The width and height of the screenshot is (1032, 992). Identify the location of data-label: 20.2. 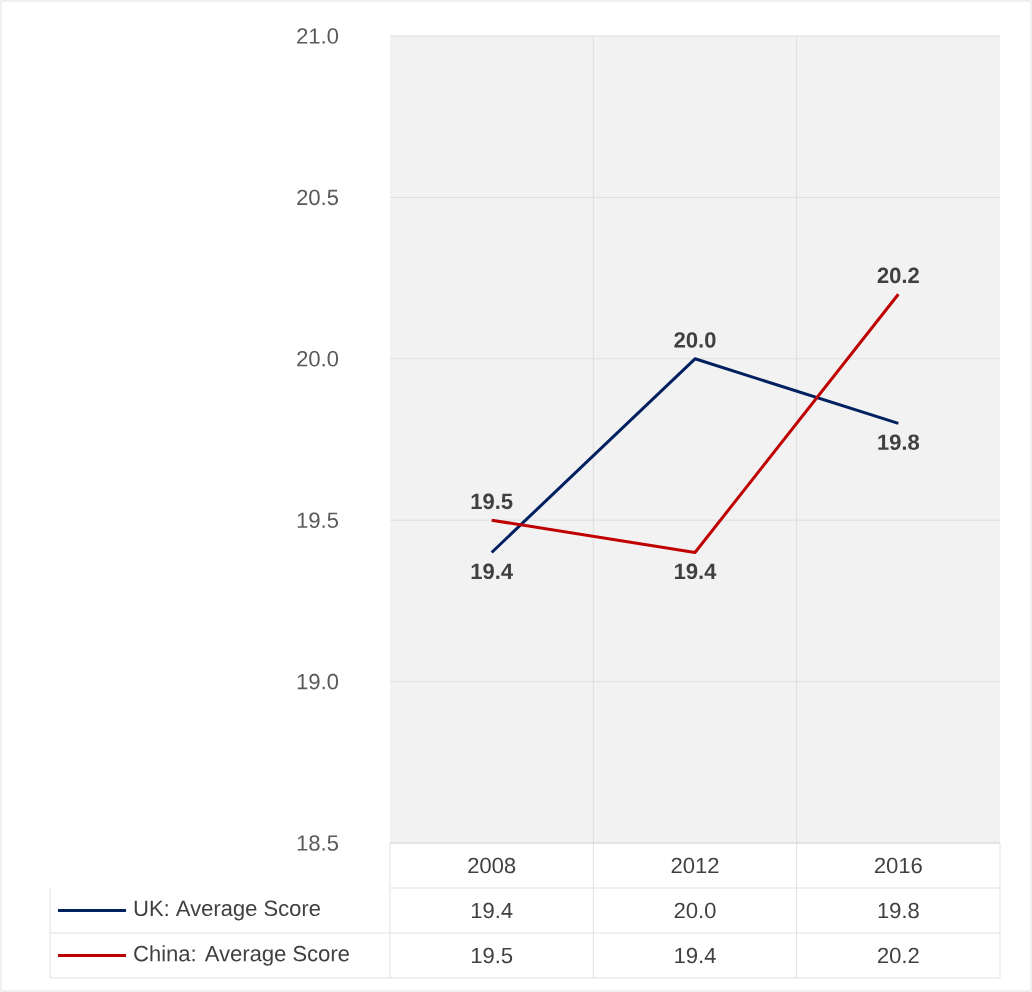
(898, 955).